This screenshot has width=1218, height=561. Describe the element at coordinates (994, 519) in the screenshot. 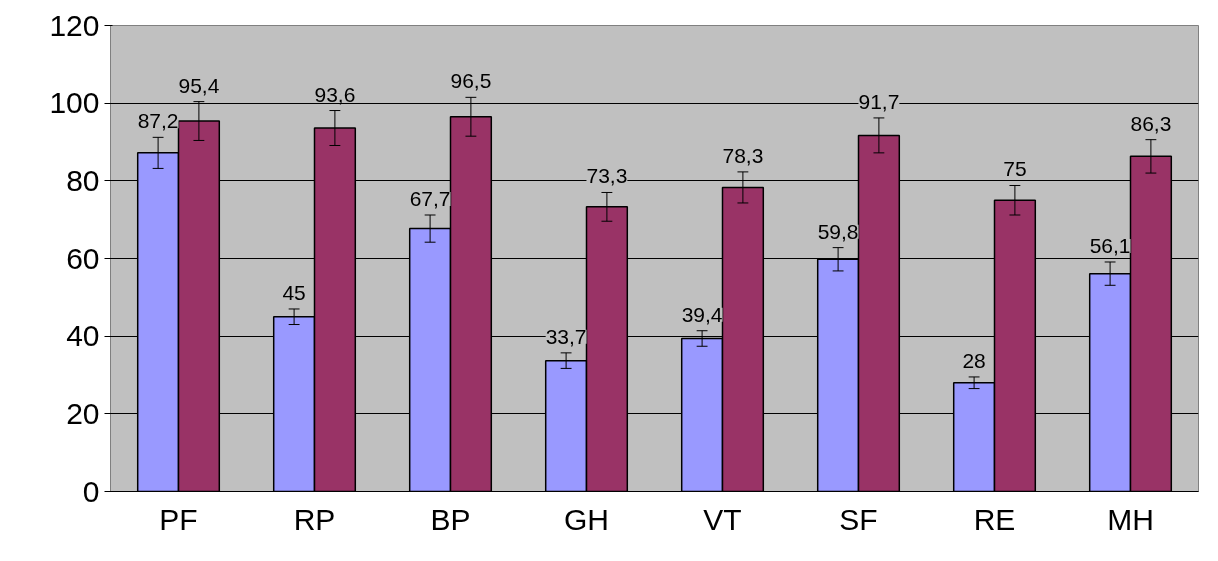

I see `x-tick-label: RE` at that location.